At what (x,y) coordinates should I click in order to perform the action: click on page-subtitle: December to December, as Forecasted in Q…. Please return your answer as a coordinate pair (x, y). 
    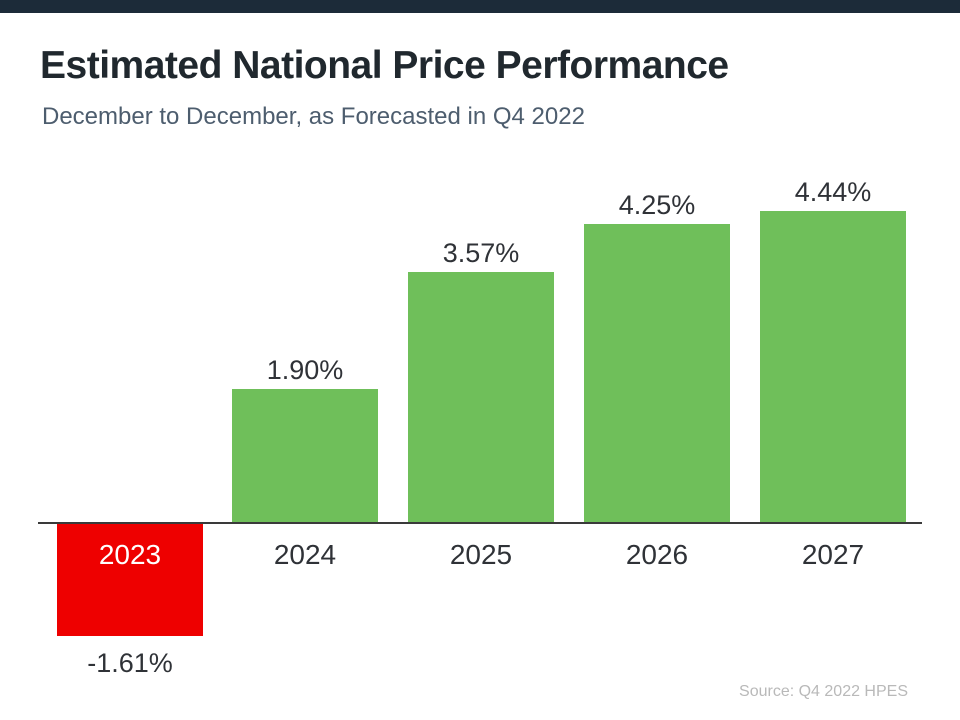
    Looking at the image, I should click on (313, 116).